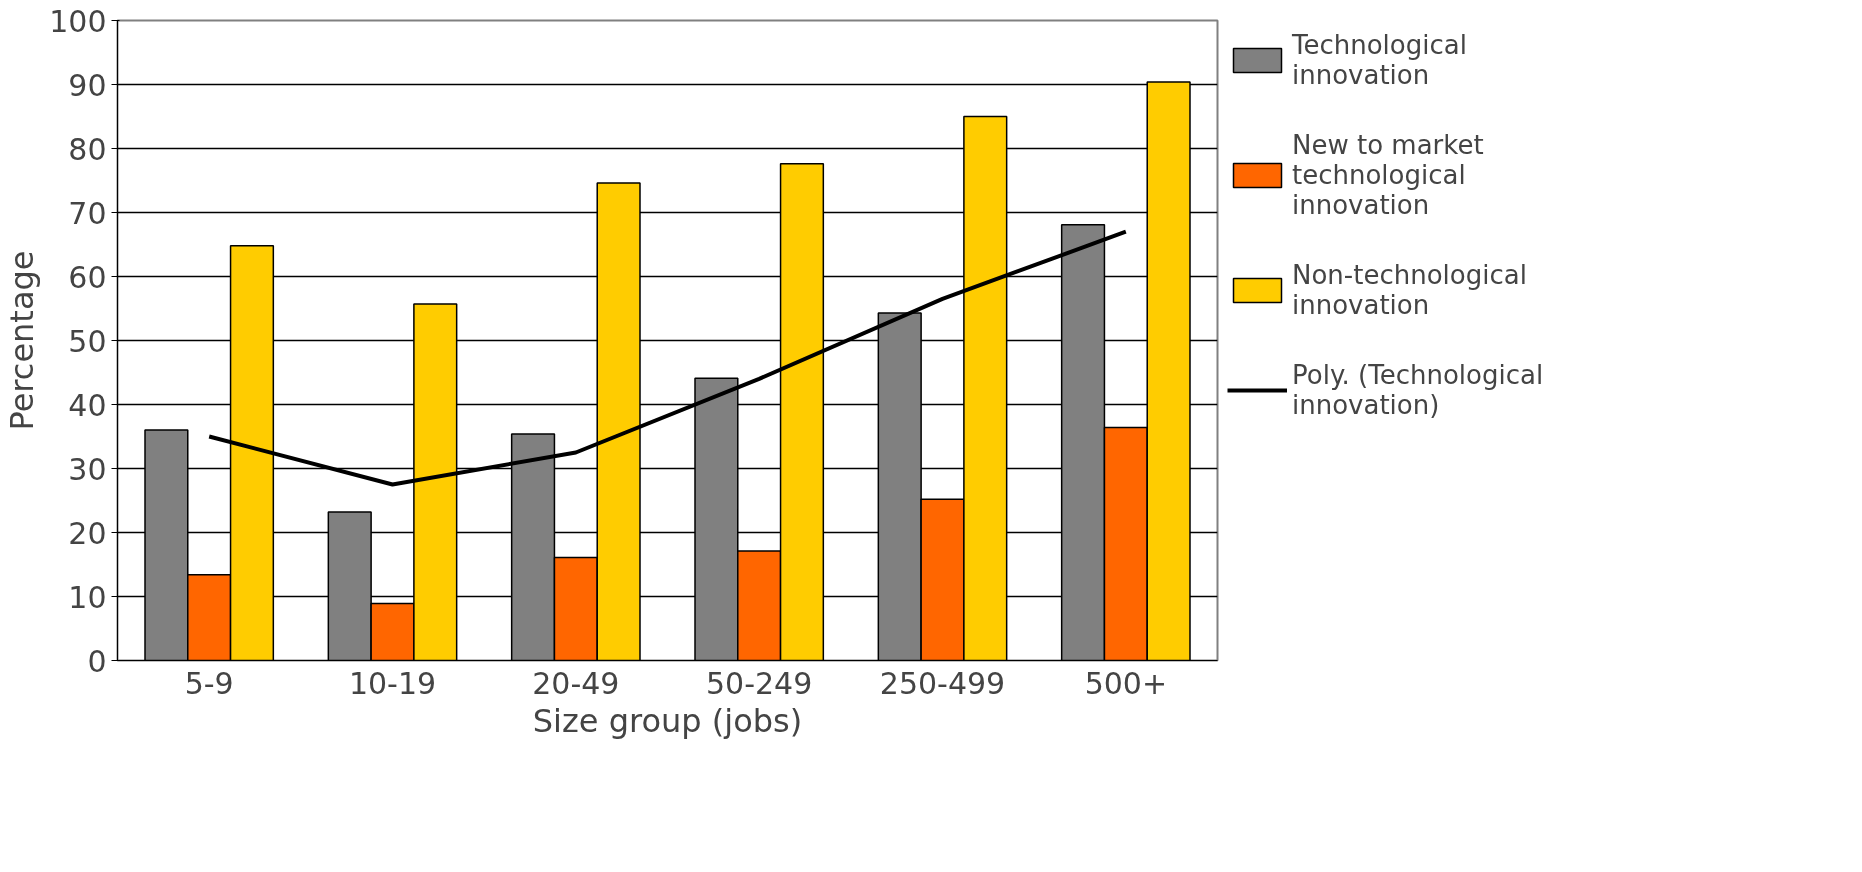 The image size is (1862, 872). I want to click on y-tick-label: 0, so click(97, 661).